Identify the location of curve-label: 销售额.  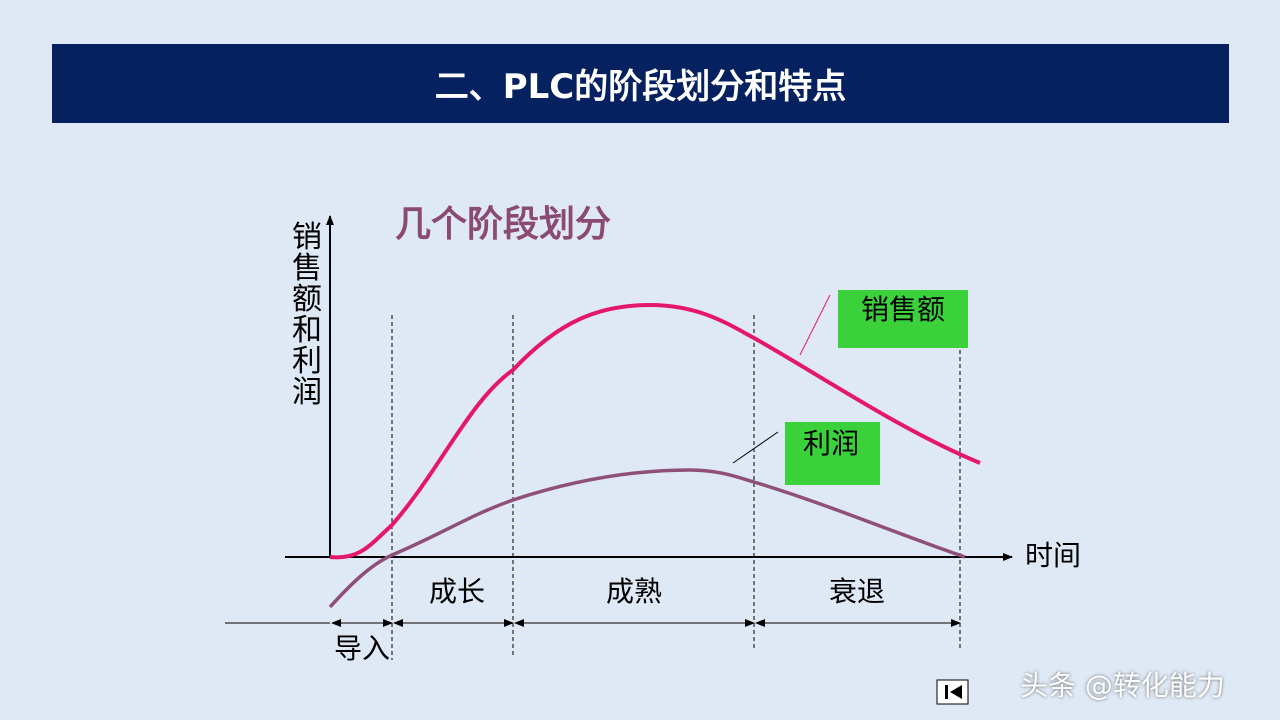
(903, 309).